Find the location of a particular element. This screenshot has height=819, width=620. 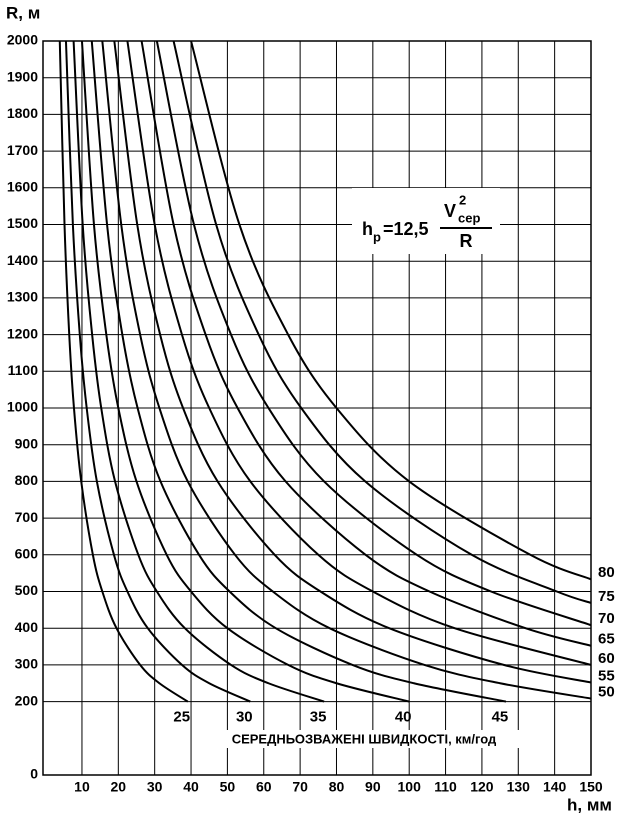

x-axis-title: h, мм is located at coordinates (589, 804).